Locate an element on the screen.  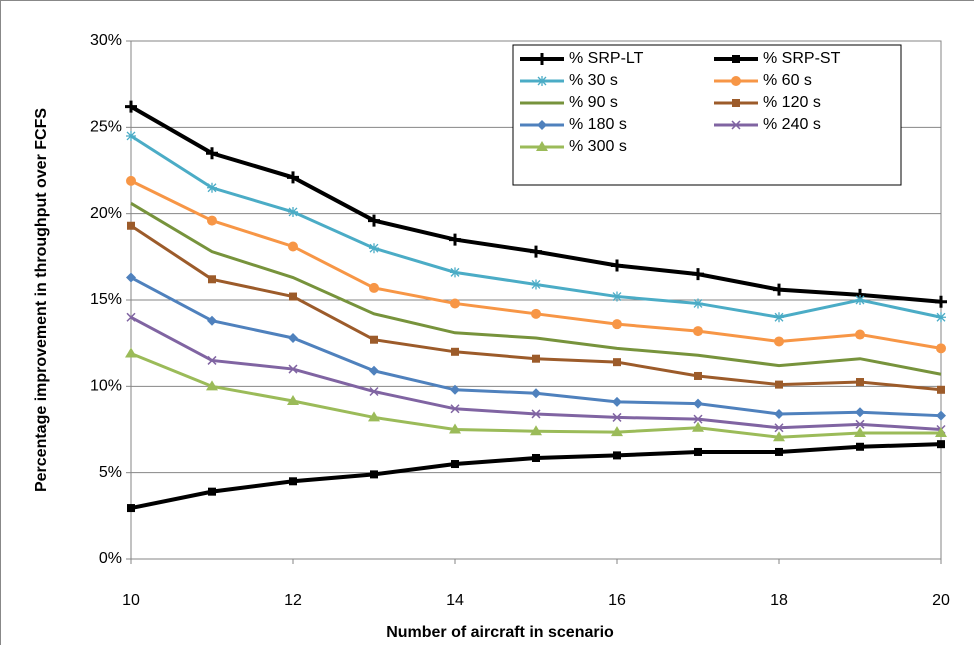
x-tick-label: 12 is located at coordinates (293, 600).